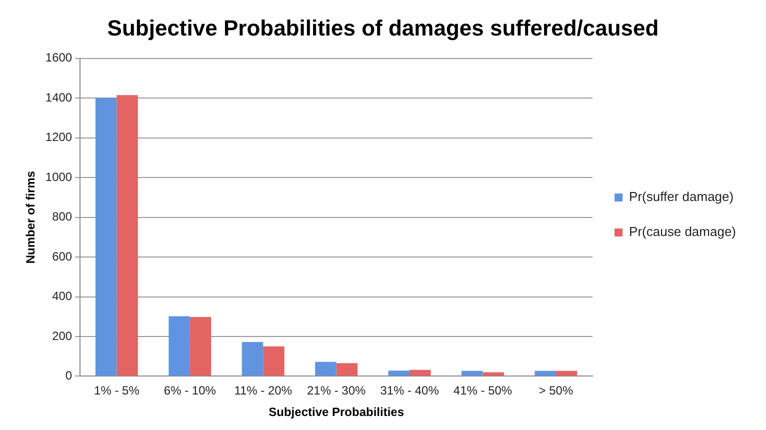 Image resolution: width=766 pixels, height=430 pixels. I want to click on x-axis-title: Subjective Probabilities, so click(336, 412).